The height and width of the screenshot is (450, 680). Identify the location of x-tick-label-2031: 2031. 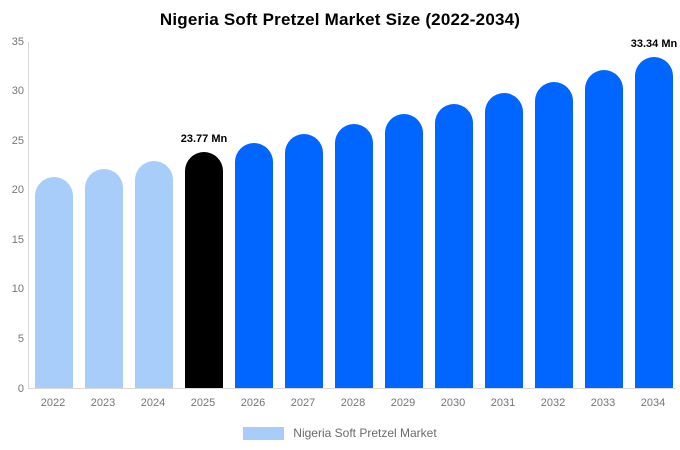
(503, 403).